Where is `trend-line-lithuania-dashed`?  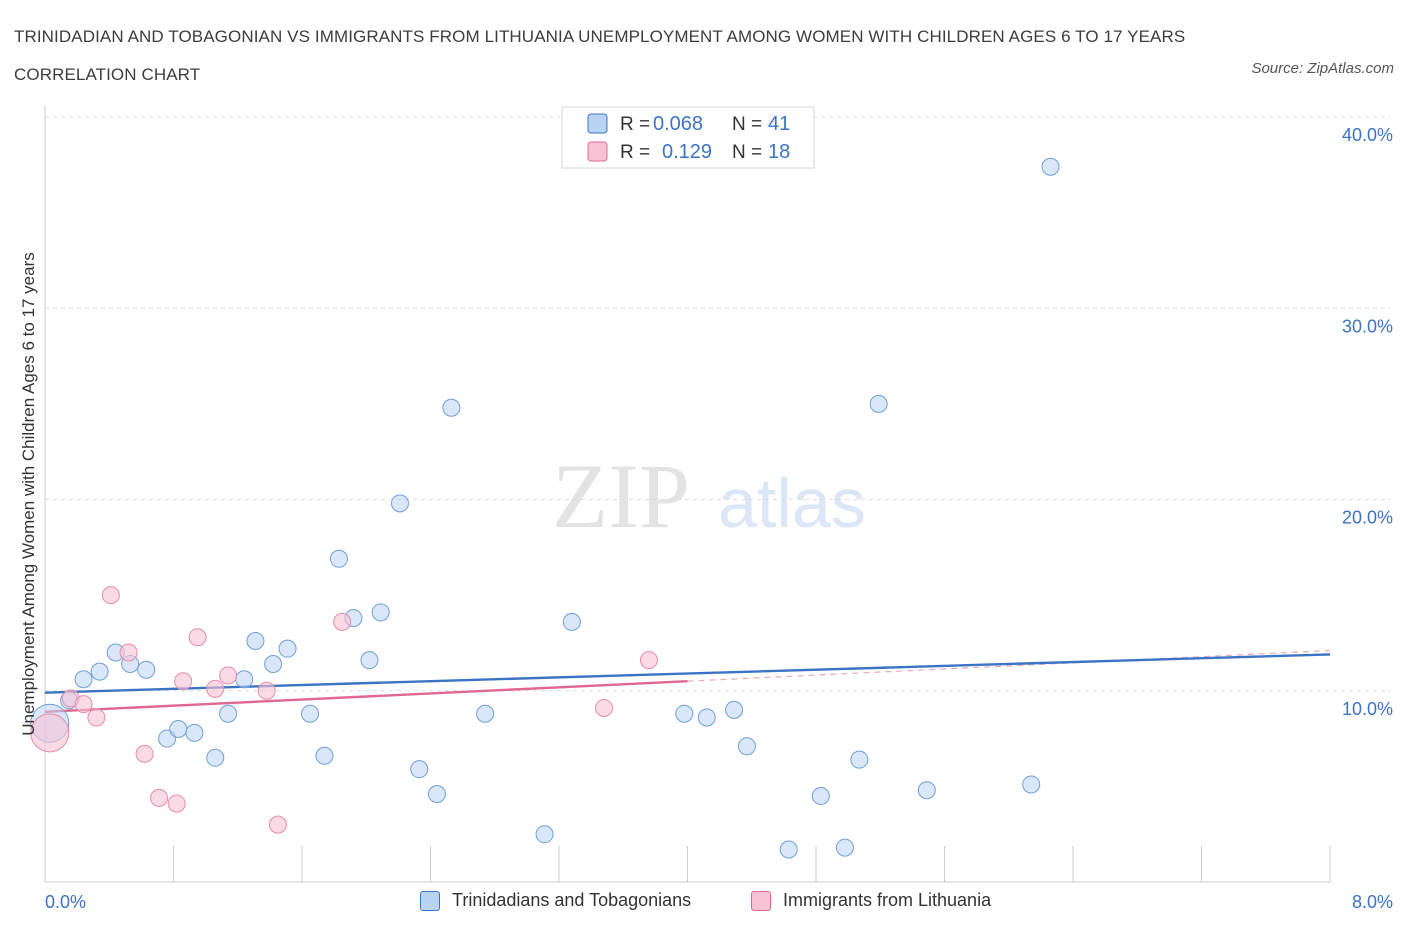
trend-line-lithuania-dashed is located at coordinates (1009, 665).